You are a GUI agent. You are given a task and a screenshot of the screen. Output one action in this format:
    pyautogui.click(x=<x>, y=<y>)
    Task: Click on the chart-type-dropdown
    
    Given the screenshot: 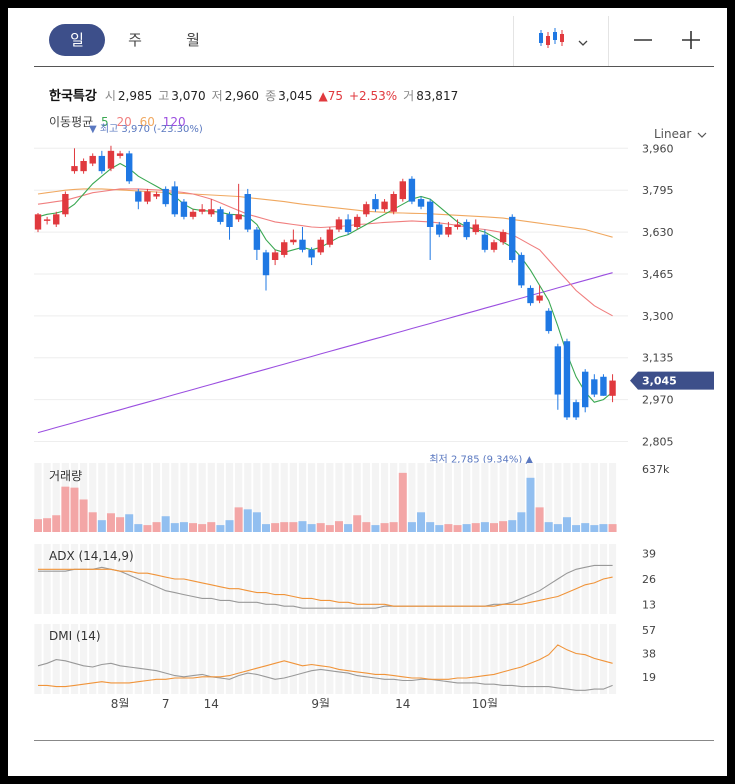 What is the action you would take?
    pyautogui.click(x=563, y=40)
    